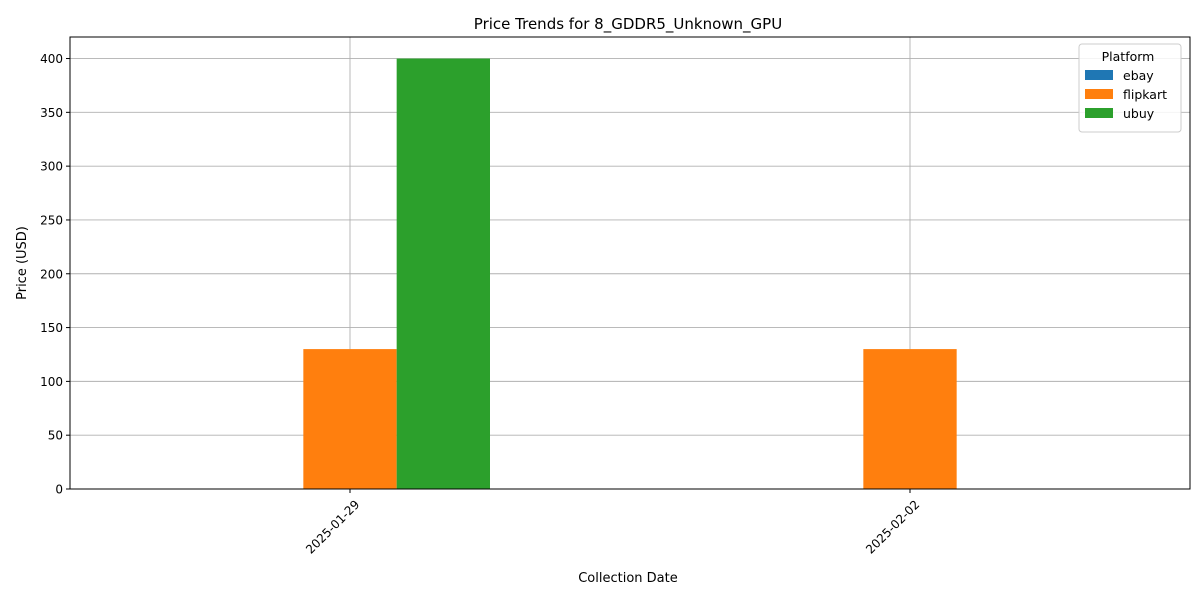  I want to click on y-tick-label: 400, so click(51, 59).